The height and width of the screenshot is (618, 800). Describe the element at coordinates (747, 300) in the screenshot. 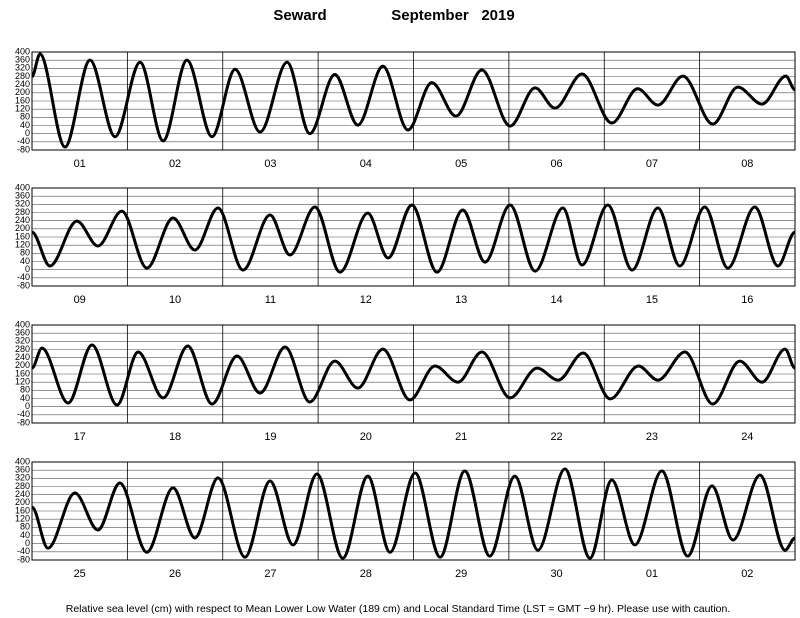

I see `day-label: 16` at that location.